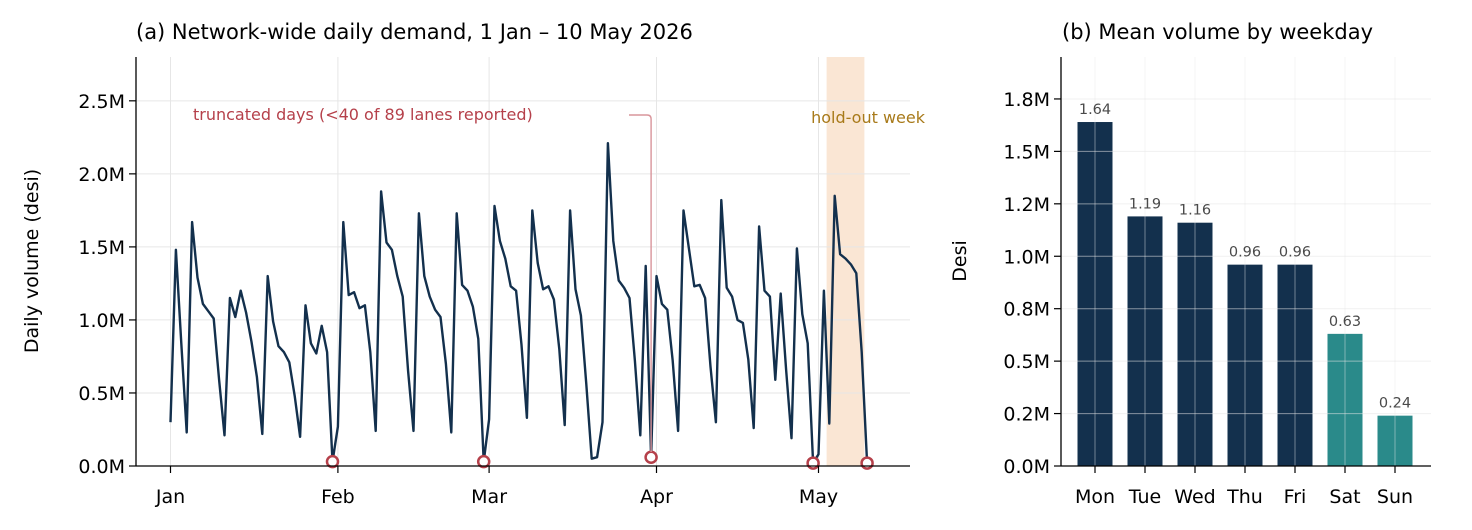 This screenshot has width=1472, height=530. What do you see at coordinates (1026, 100) in the screenshot?
I see `y-tick-label: 1.8M` at bounding box center [1026, 100].